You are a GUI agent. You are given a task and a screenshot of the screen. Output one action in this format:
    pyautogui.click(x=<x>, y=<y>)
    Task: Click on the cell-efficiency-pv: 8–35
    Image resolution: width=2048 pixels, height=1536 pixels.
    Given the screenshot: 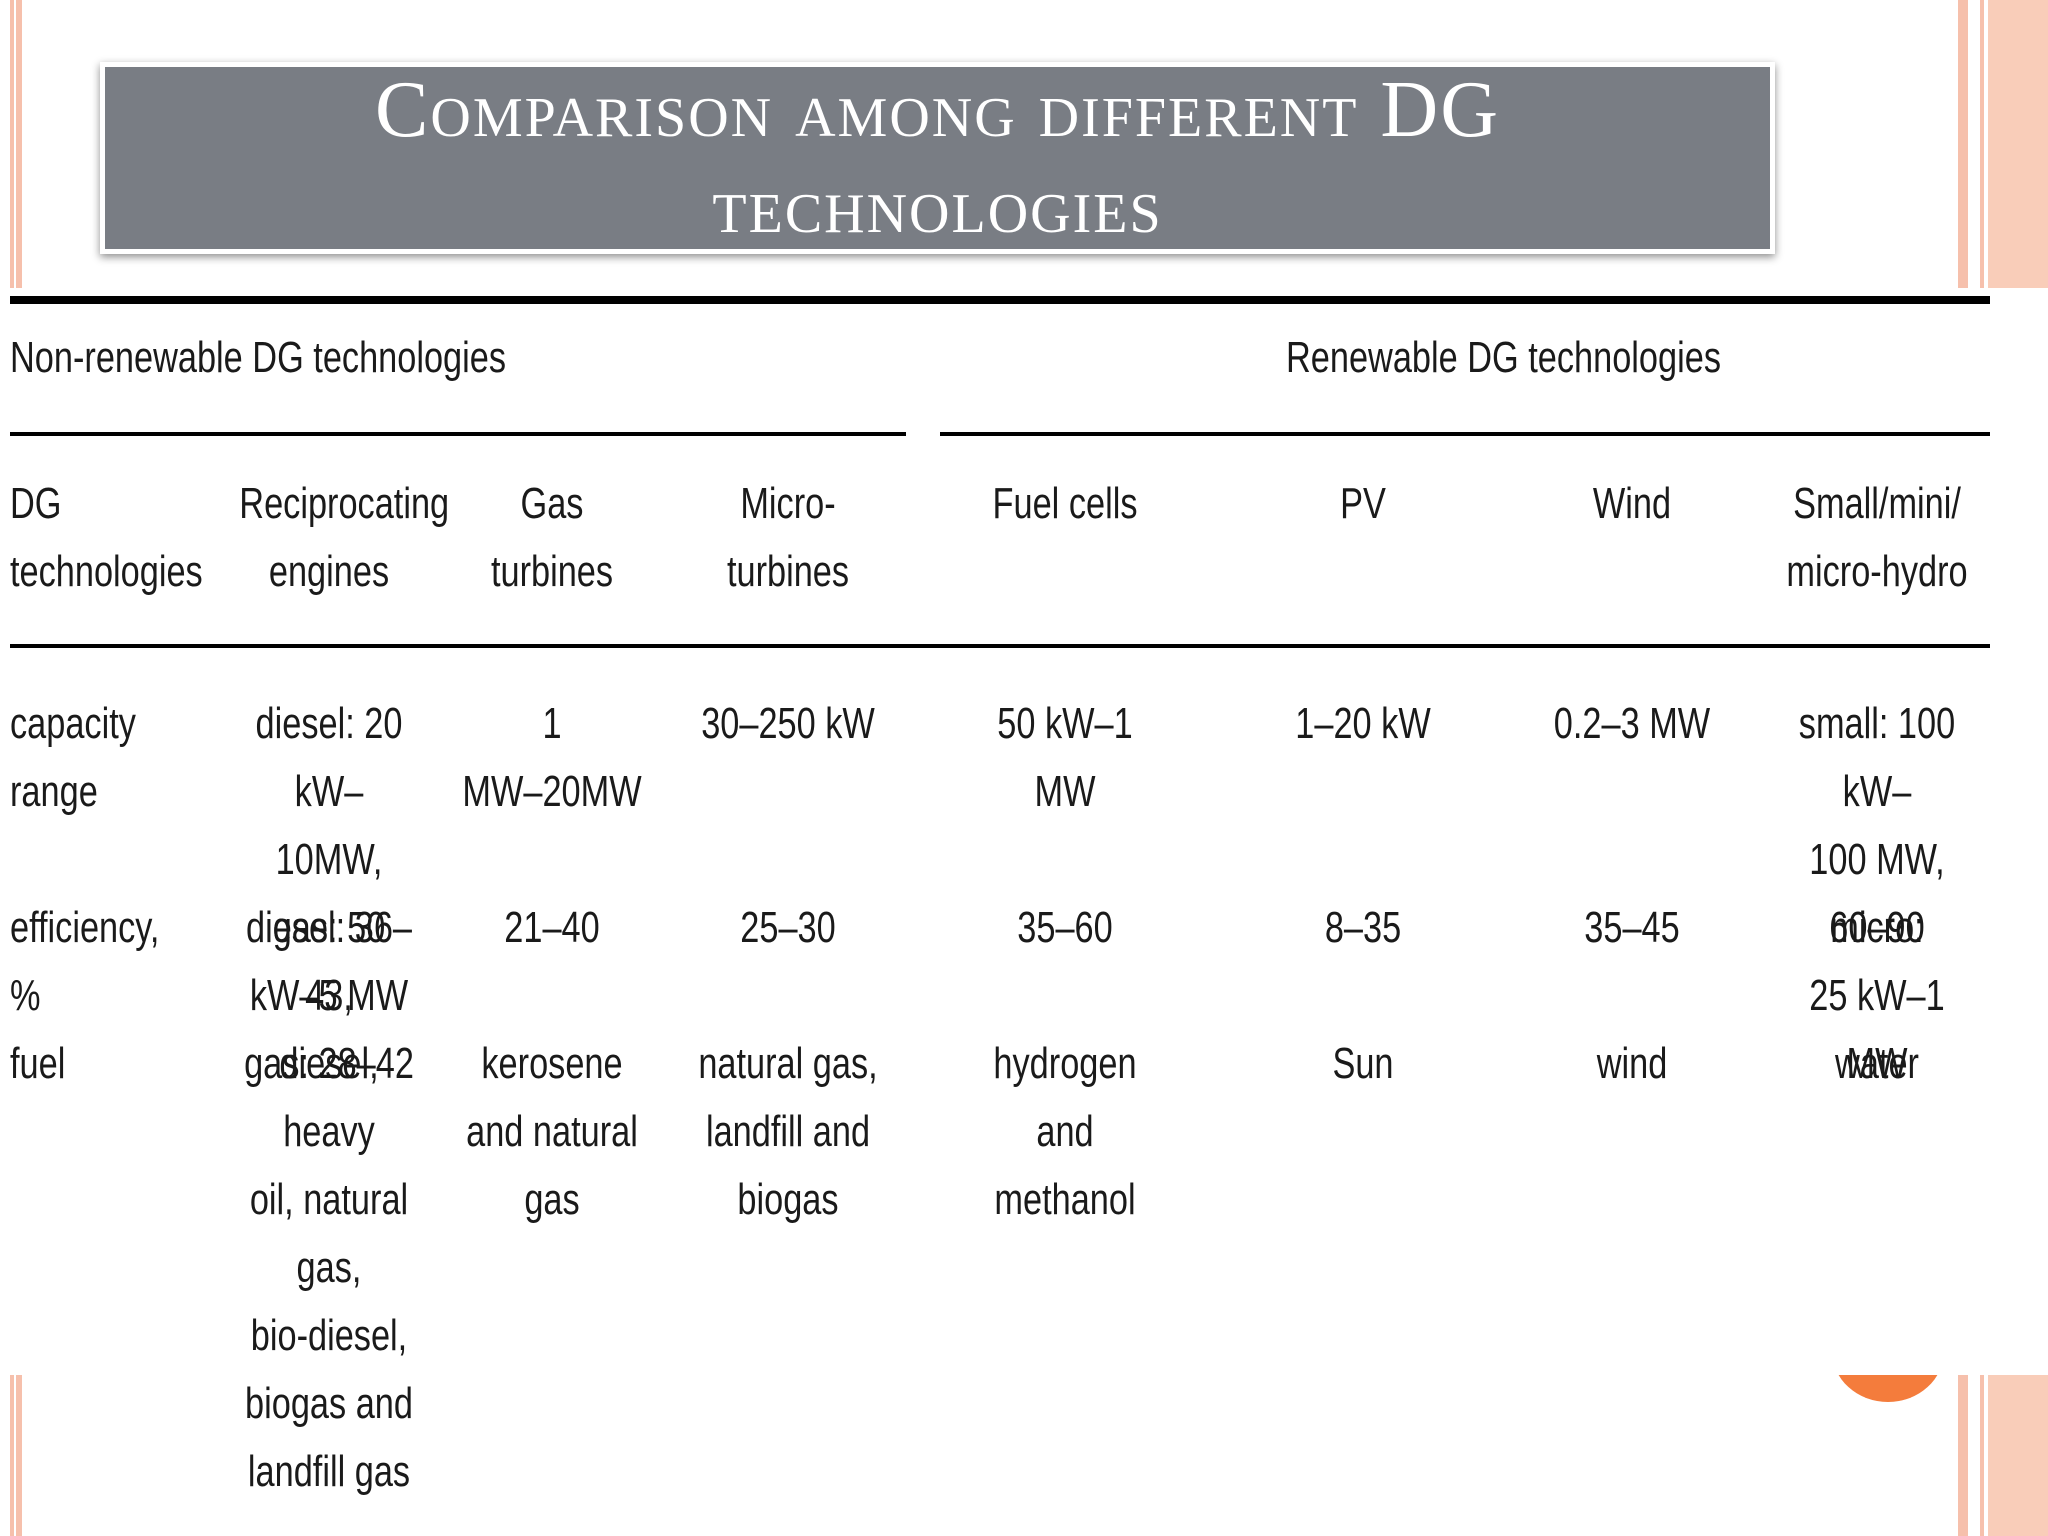 What is the action you would take?
    pyautogui.click(x=1363, y=927)
    